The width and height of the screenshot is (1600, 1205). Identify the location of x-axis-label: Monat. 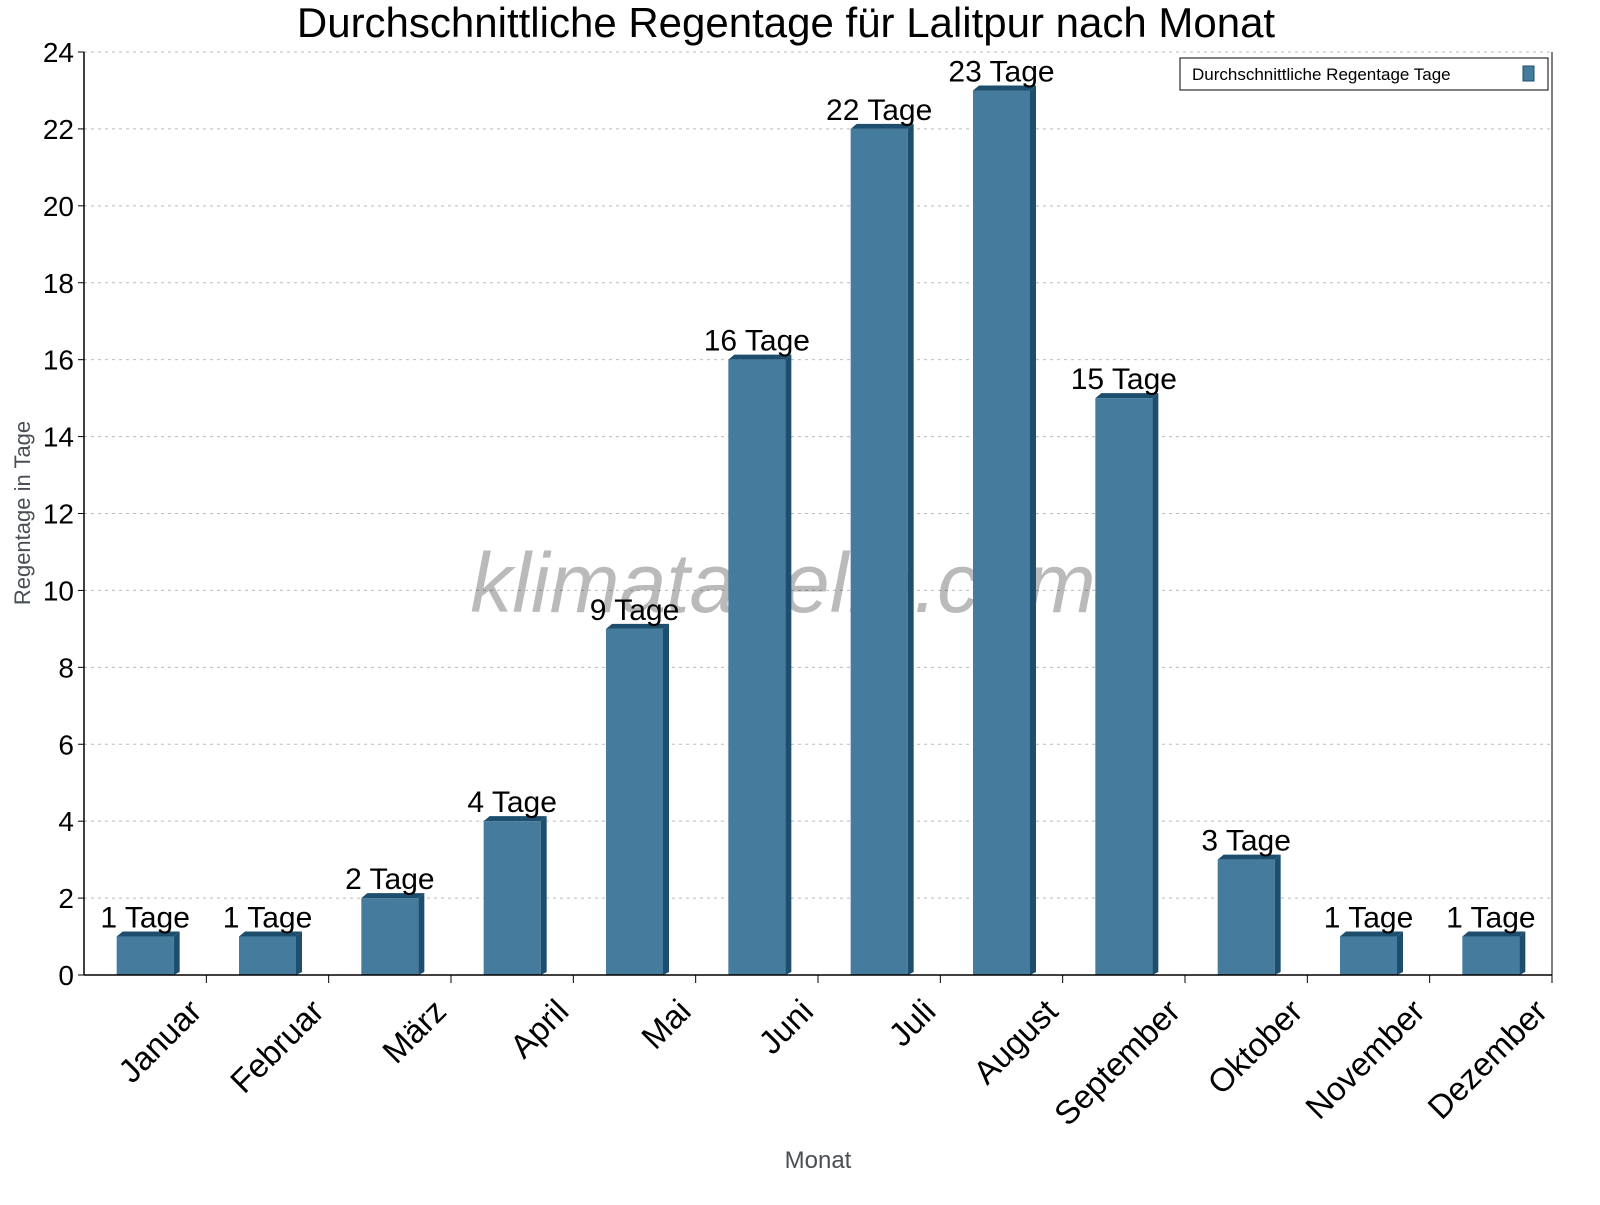
(818, 1160).